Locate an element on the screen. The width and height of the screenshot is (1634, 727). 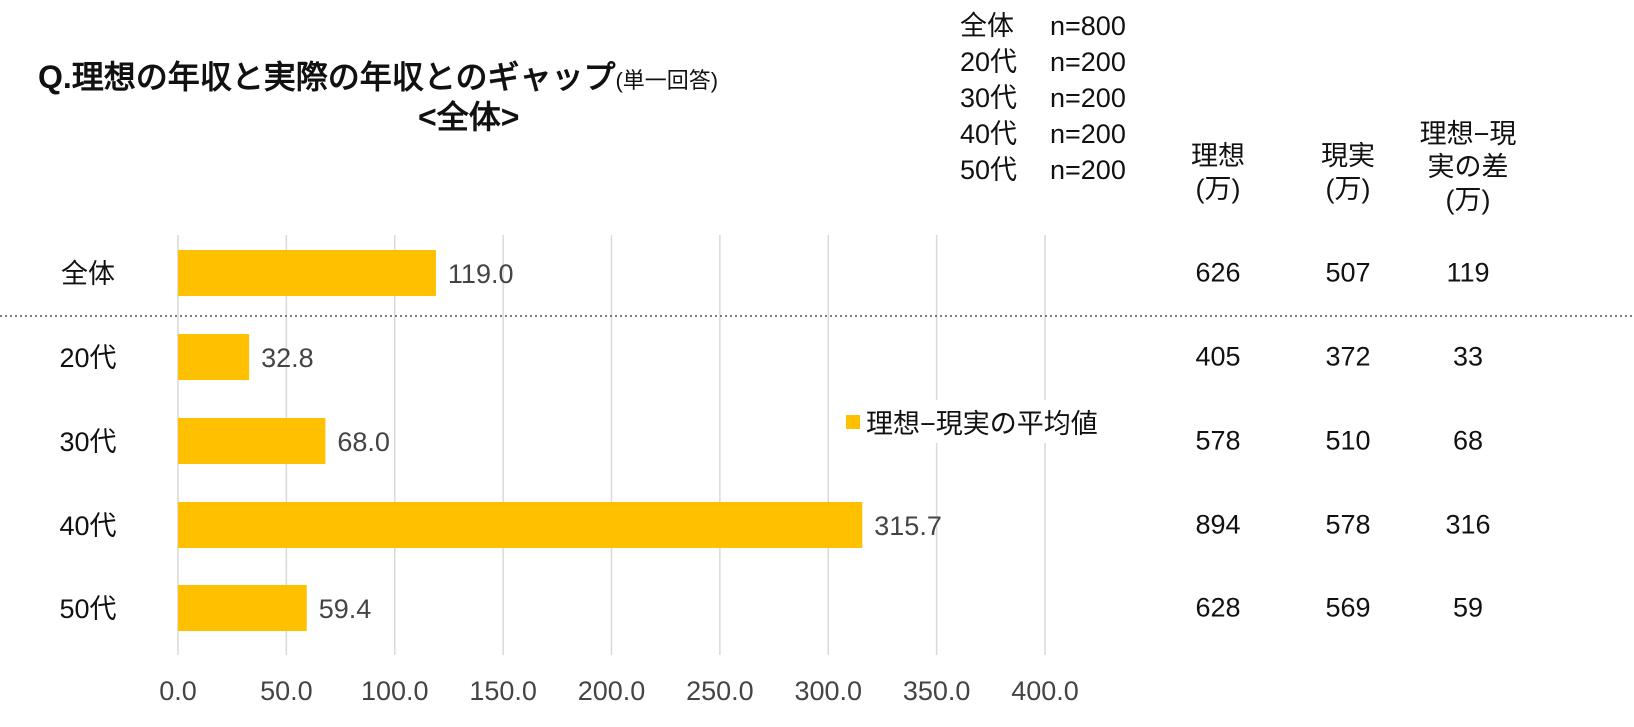
data-label: 59.4 is located at coordinates (345, 609).